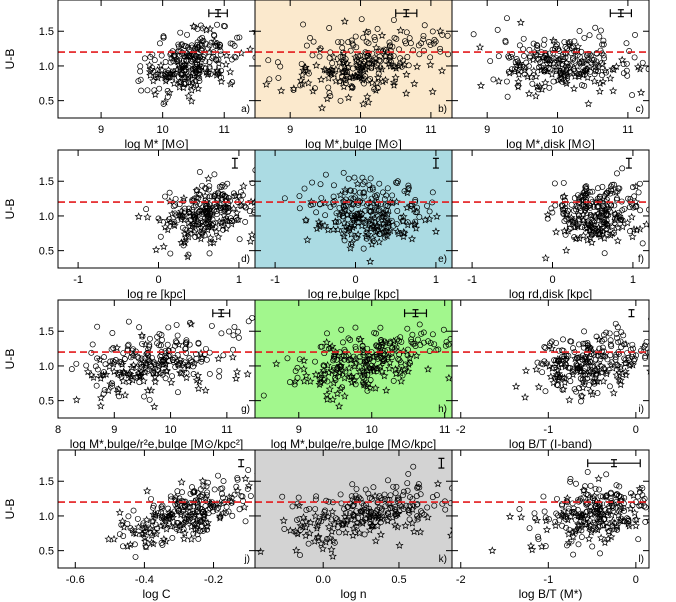 The image size is (676, 602). I want to click on data-points, so click(595, 213).